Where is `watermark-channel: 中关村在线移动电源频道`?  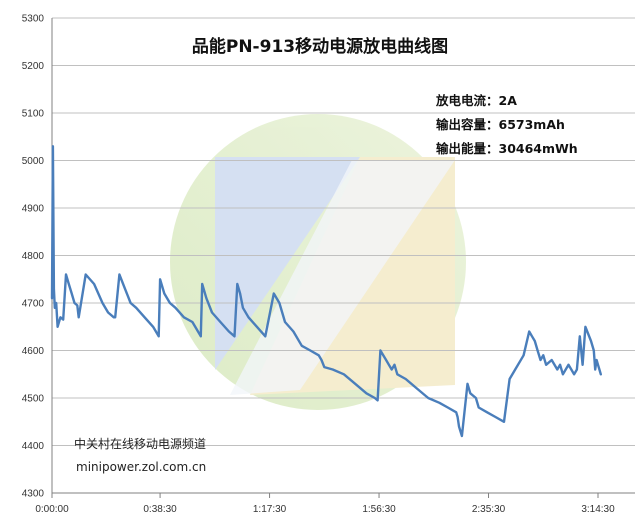 watermark-channel: 中关村在线移动电源频道 is located at coordinates (140, 443).